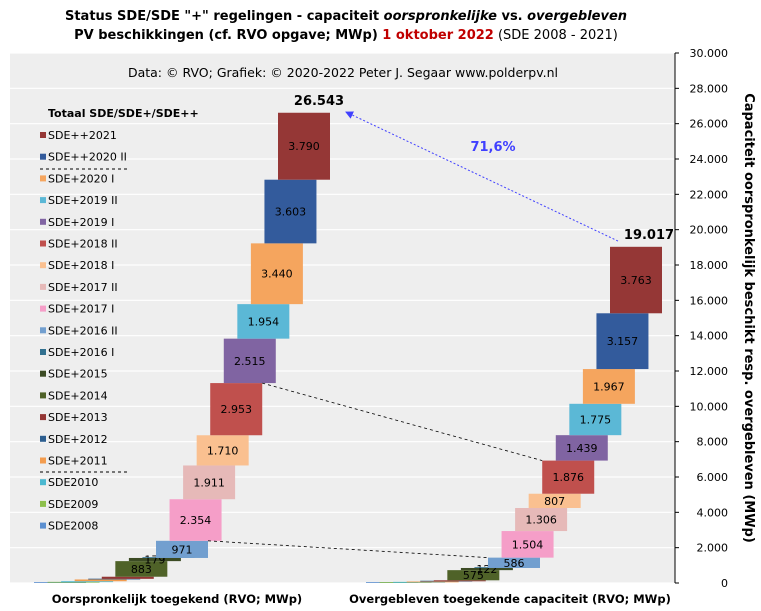  Describe the element at coordinates (709, 265) in the screenshot. I see `y-tick-label: 18.000` at that location.